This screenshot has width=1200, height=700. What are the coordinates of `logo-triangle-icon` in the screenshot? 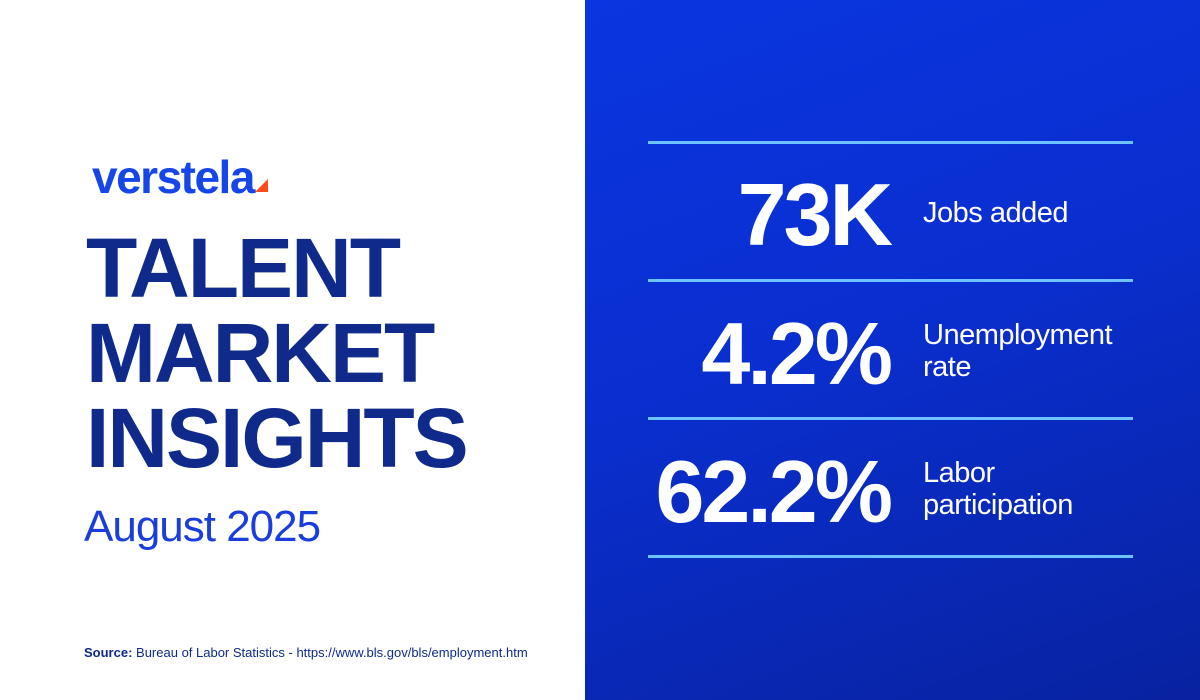 It's located at (261, 185).